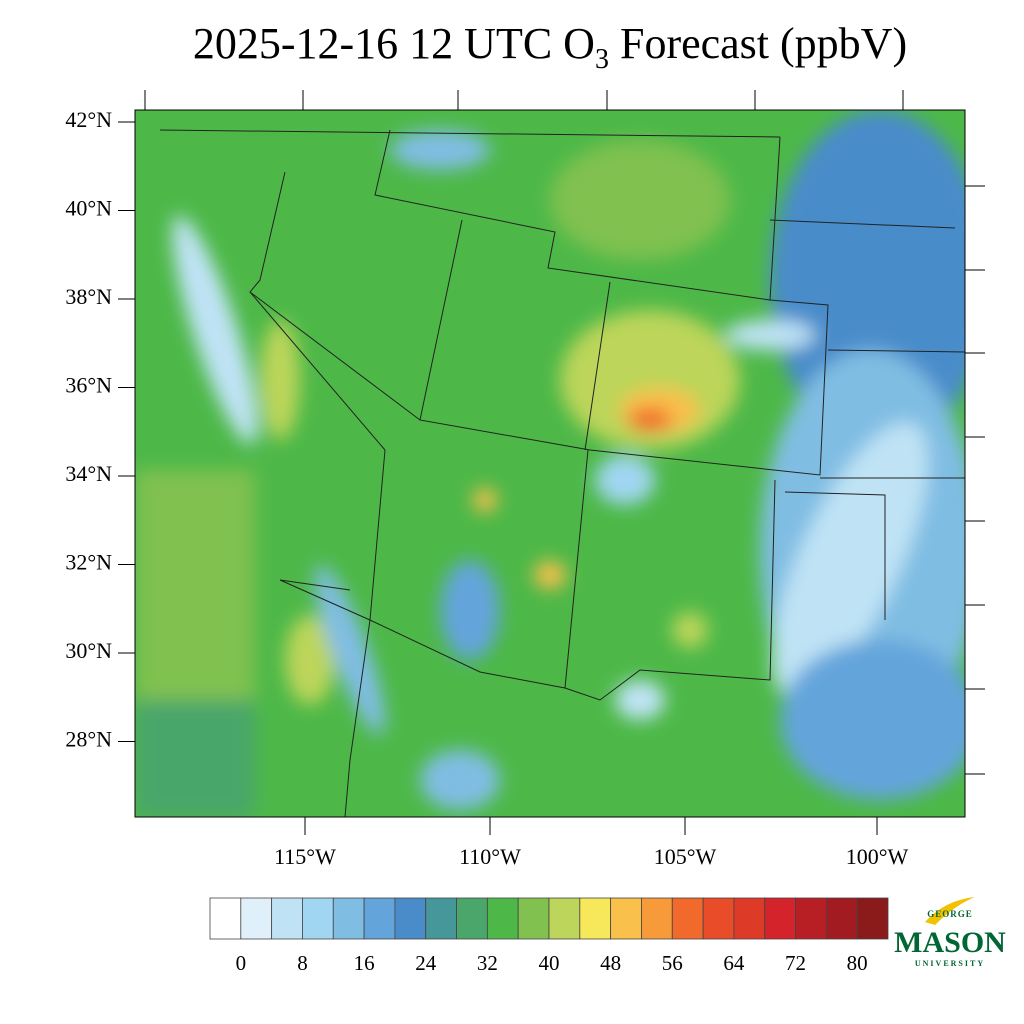  Describe the element at coordinates (305, 856) in the screenshot. I see `lon-label: 115°W` at that location.